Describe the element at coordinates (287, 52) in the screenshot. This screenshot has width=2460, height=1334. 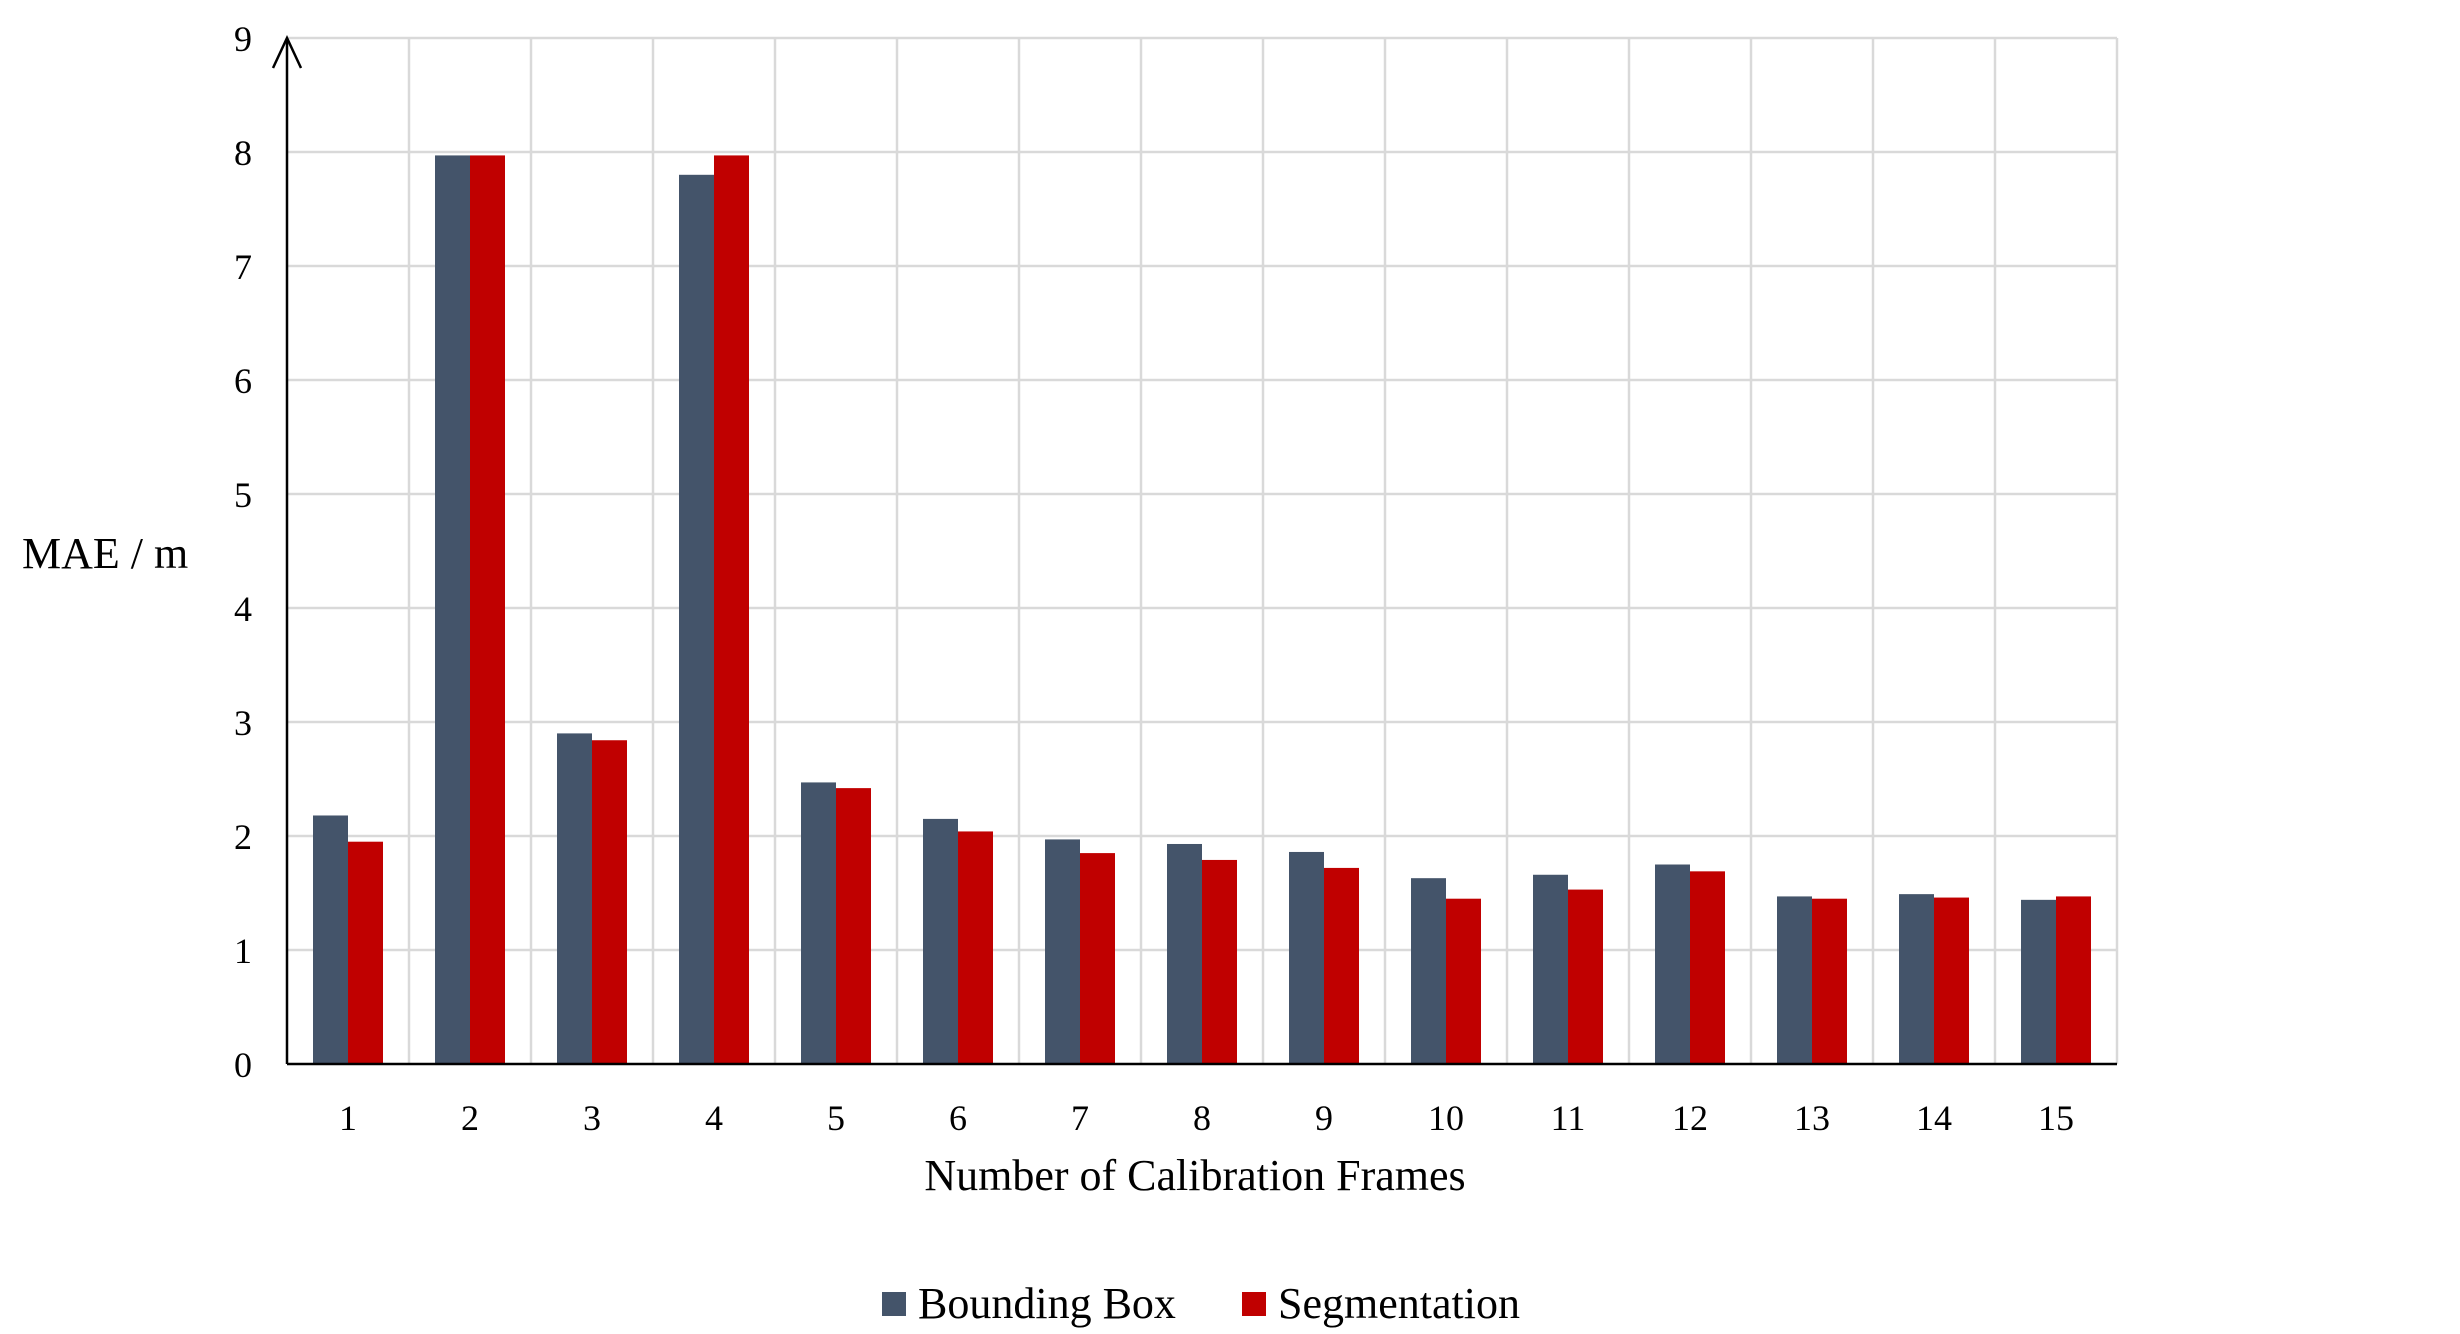
I see `y-axis-arrow-icon` at that location.